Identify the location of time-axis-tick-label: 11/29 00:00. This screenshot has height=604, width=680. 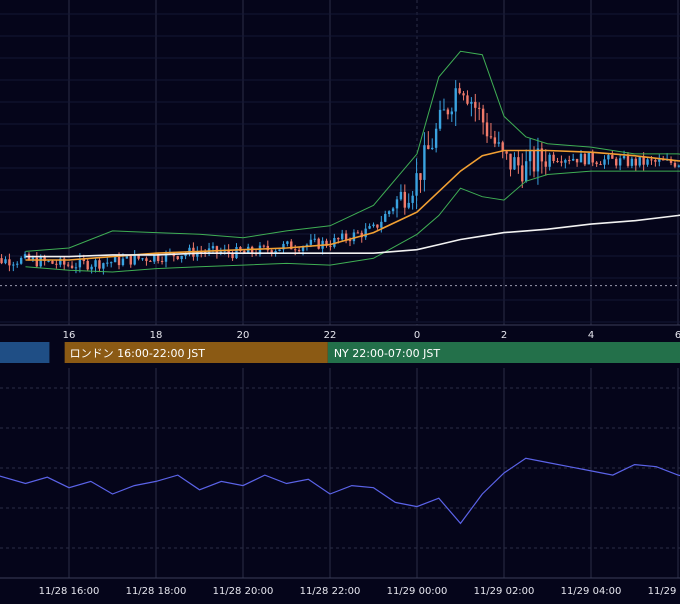
(417, 591).